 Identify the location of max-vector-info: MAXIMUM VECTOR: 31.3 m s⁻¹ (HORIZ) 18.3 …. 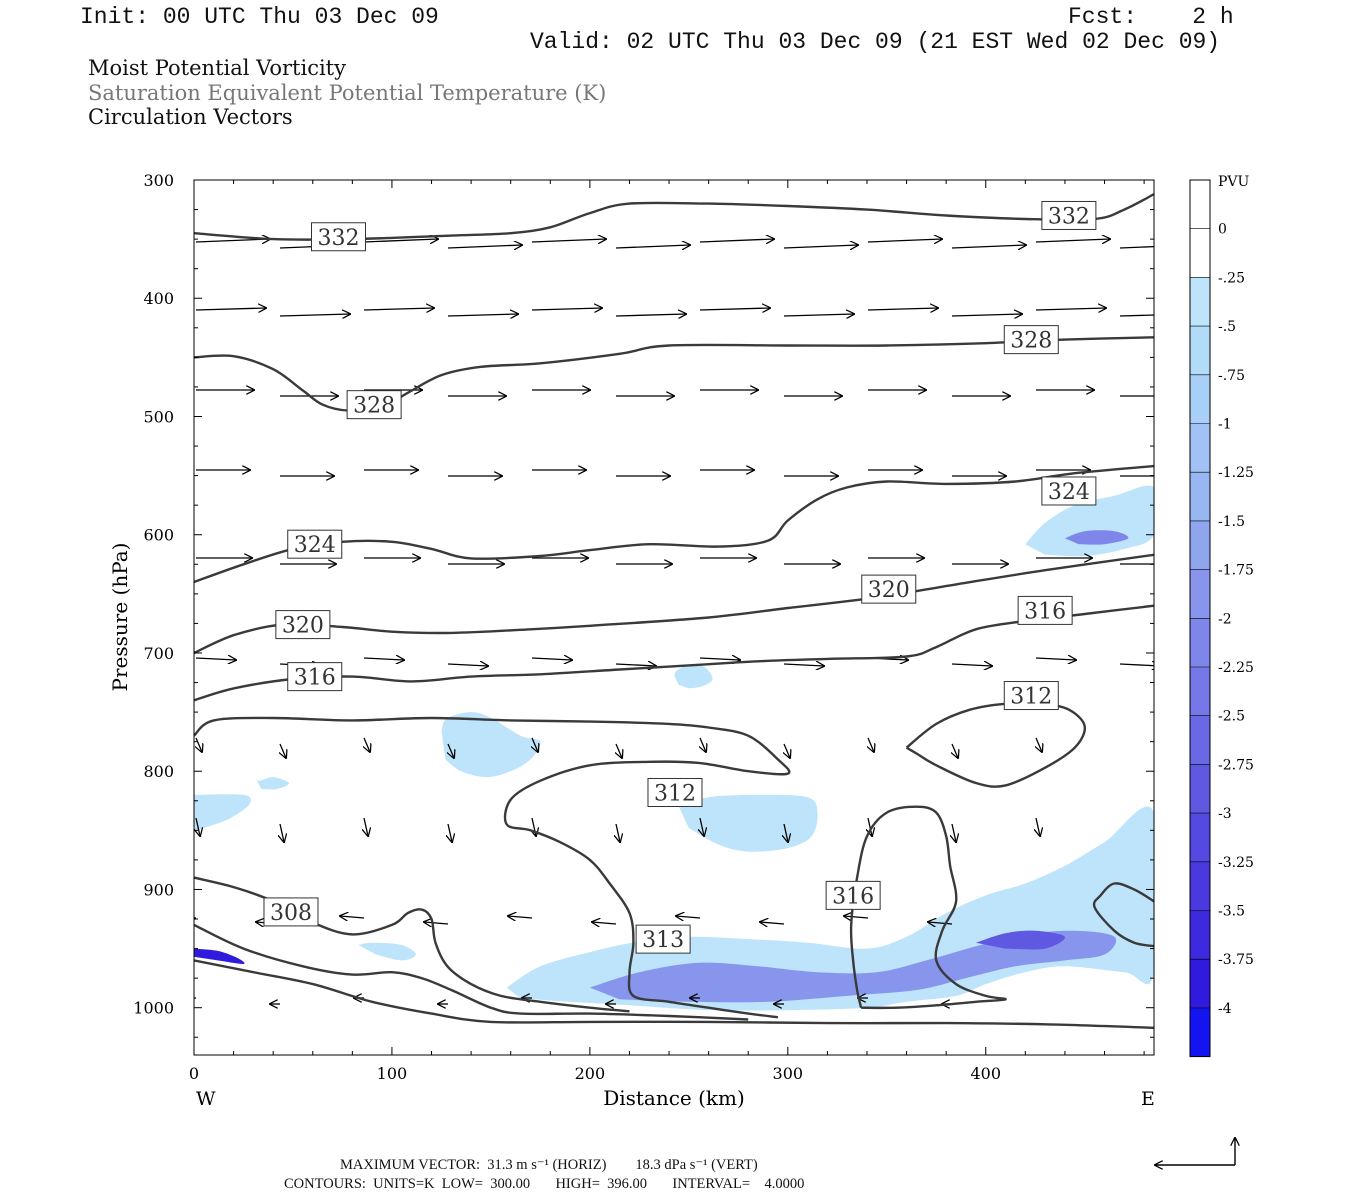
(549, 1165).